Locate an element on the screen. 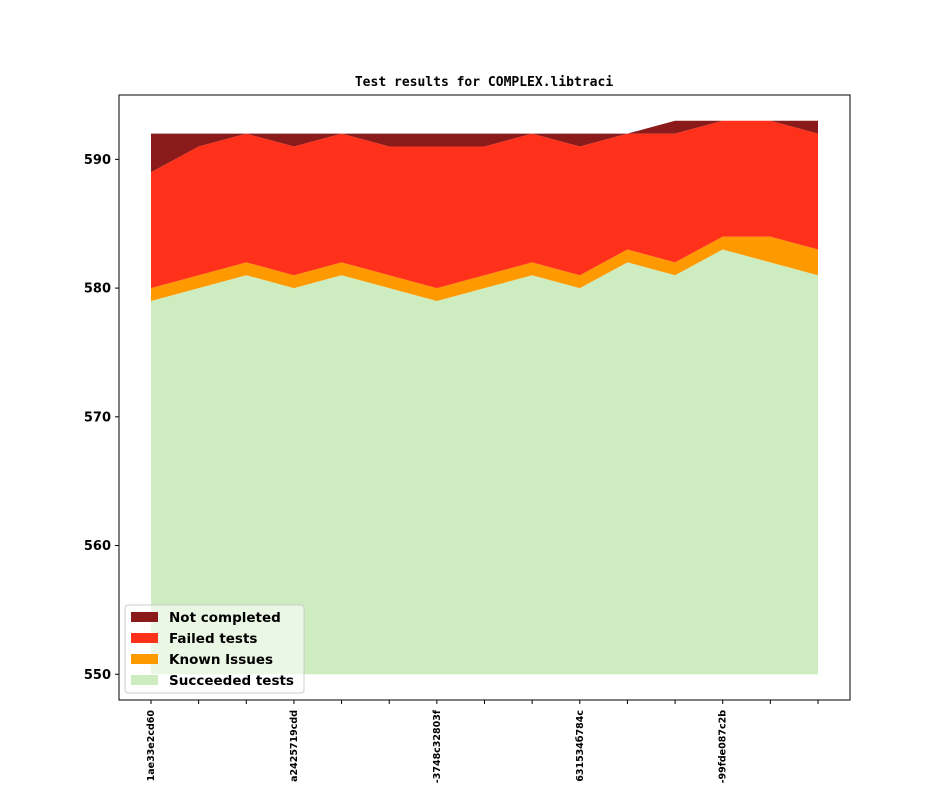 The width and height of the screenshot is (944, 787). y-axis: 550 560 570 580 590 is located at coordinates (101, 418).